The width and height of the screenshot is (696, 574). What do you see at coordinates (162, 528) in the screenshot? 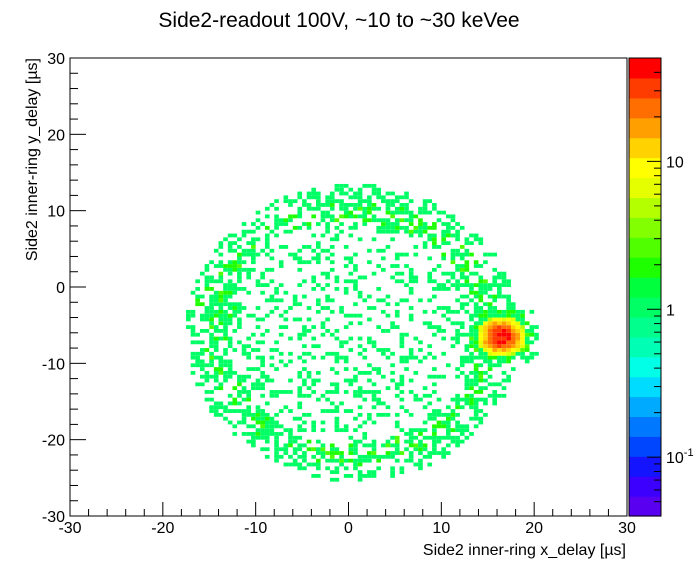
I see `x-tick-label: -20` at bounding box center [162, 528].